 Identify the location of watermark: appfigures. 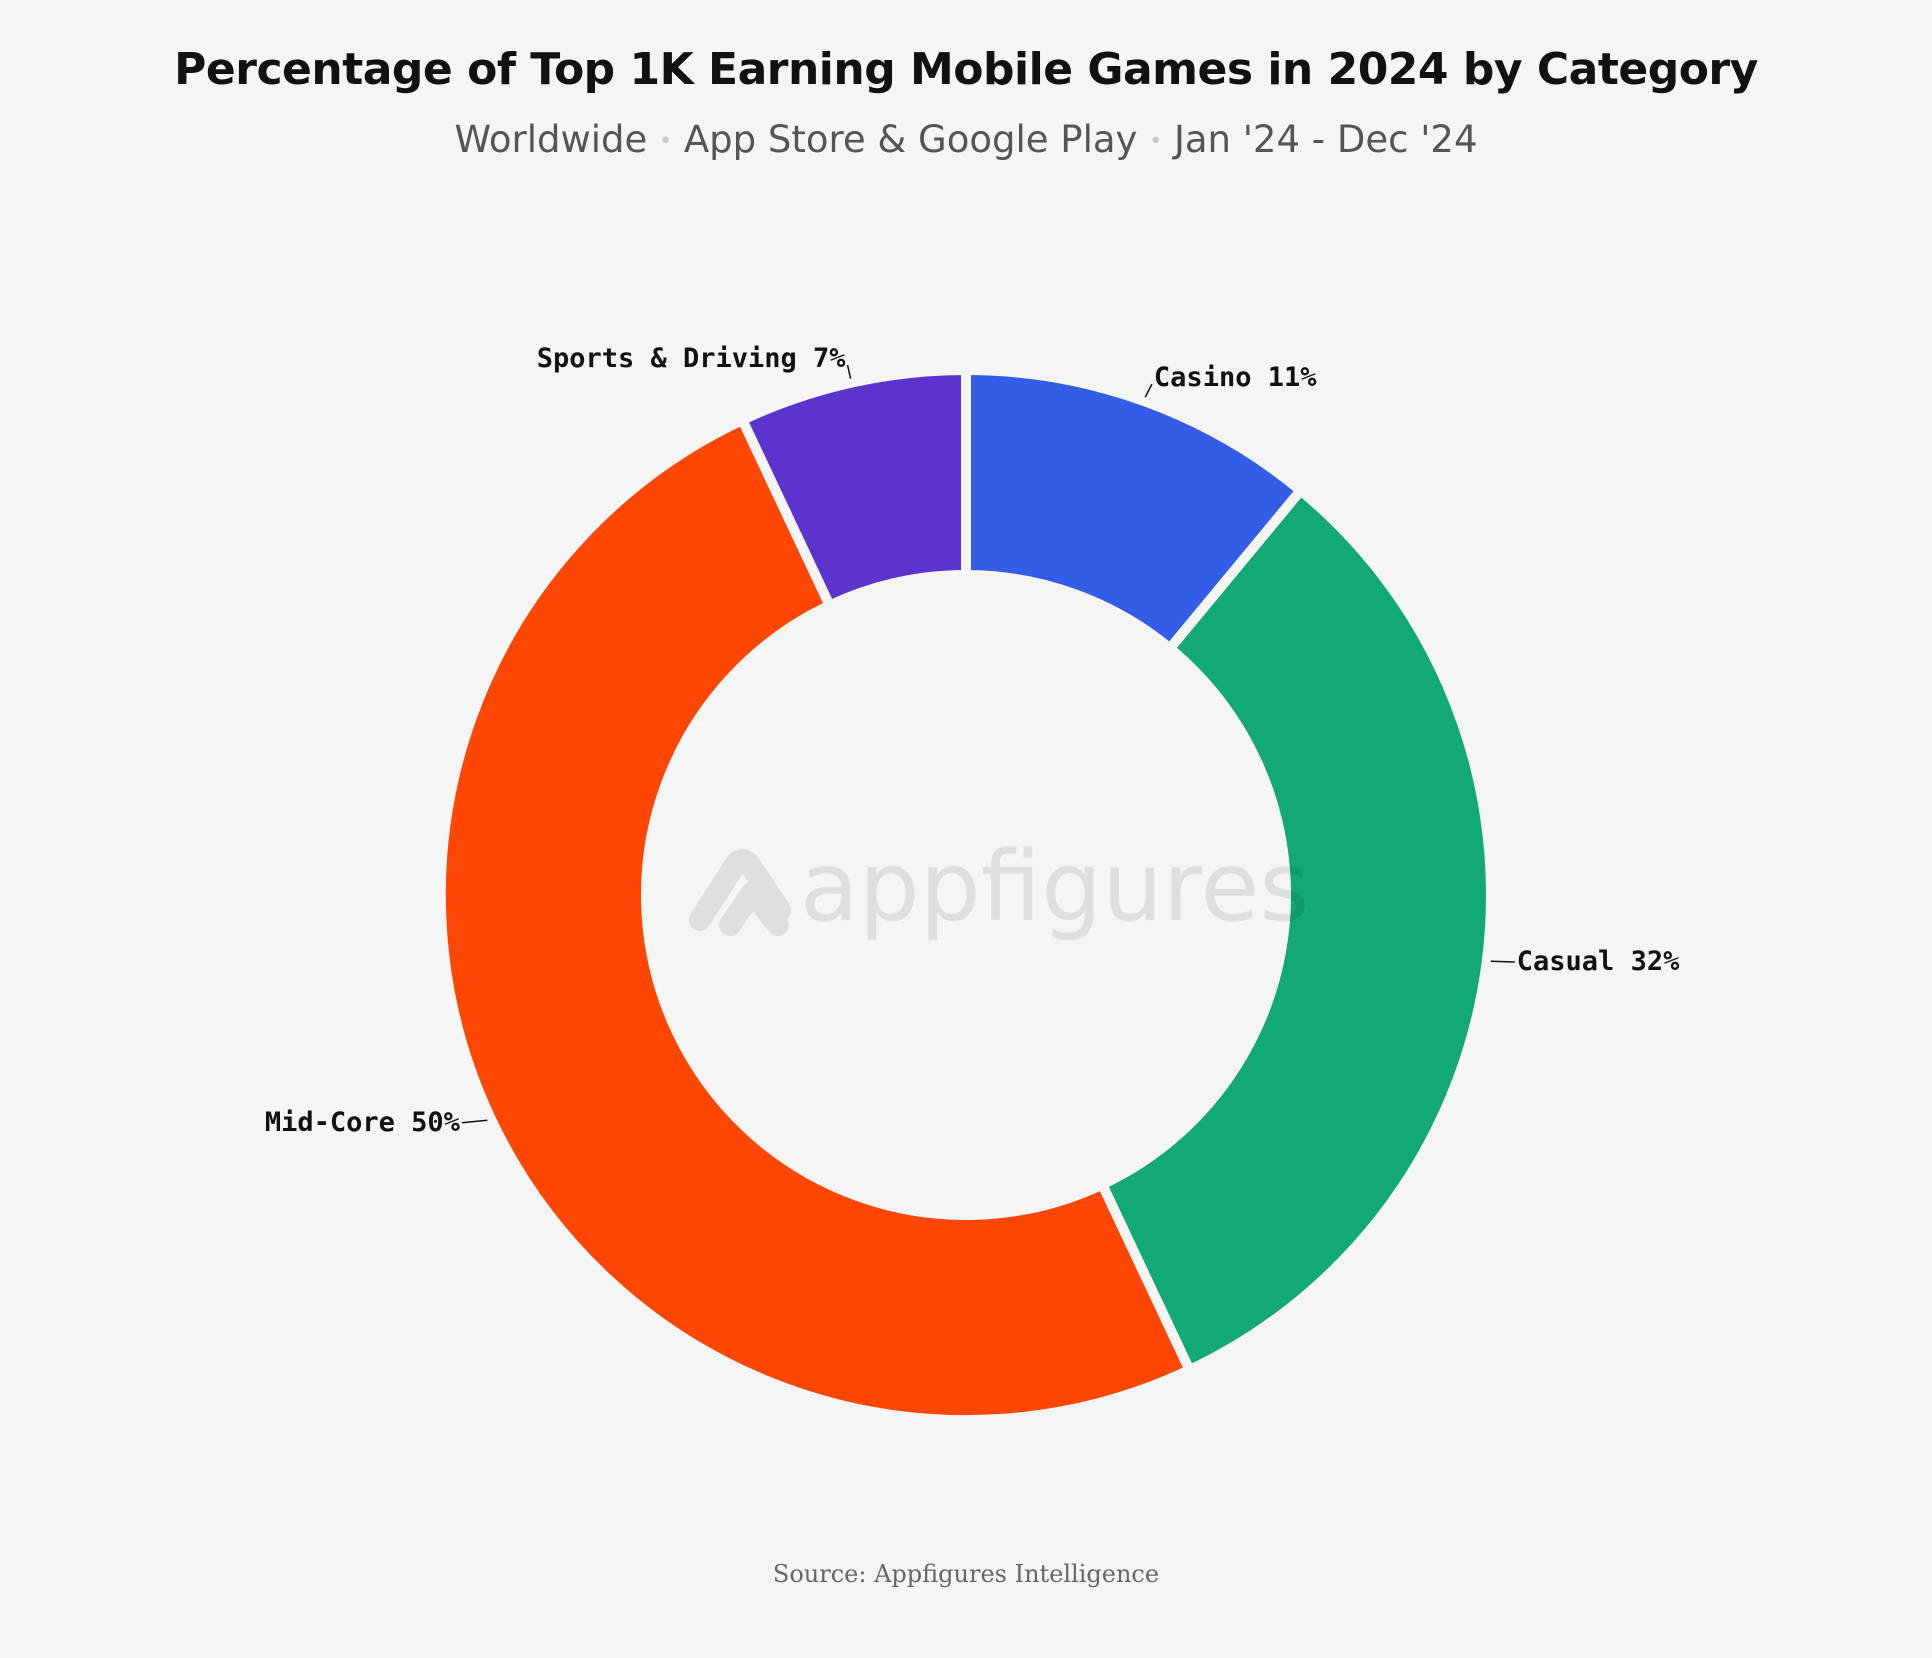
(999, 887).